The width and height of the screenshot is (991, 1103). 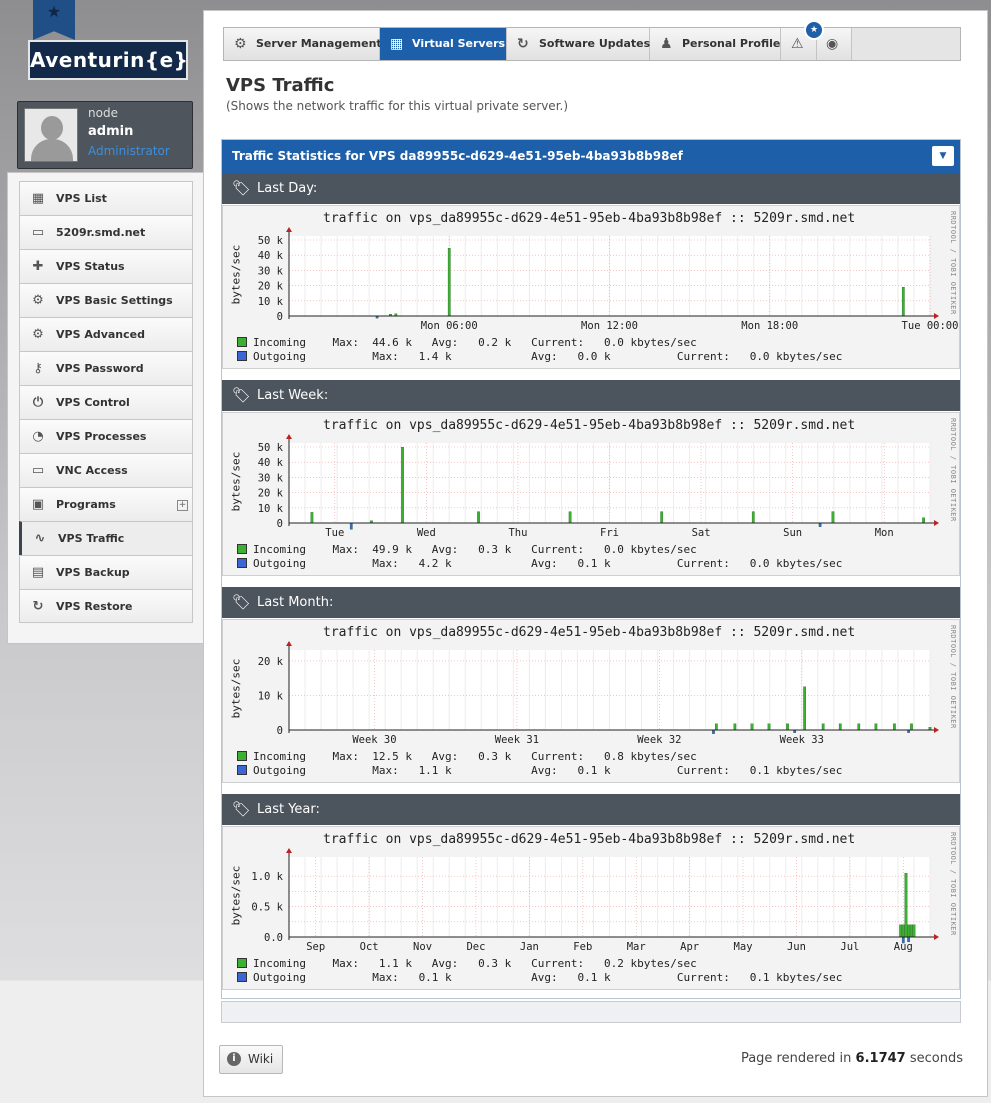 I want to click on x-tick-label: Week 33, so click(x=802, y=740).